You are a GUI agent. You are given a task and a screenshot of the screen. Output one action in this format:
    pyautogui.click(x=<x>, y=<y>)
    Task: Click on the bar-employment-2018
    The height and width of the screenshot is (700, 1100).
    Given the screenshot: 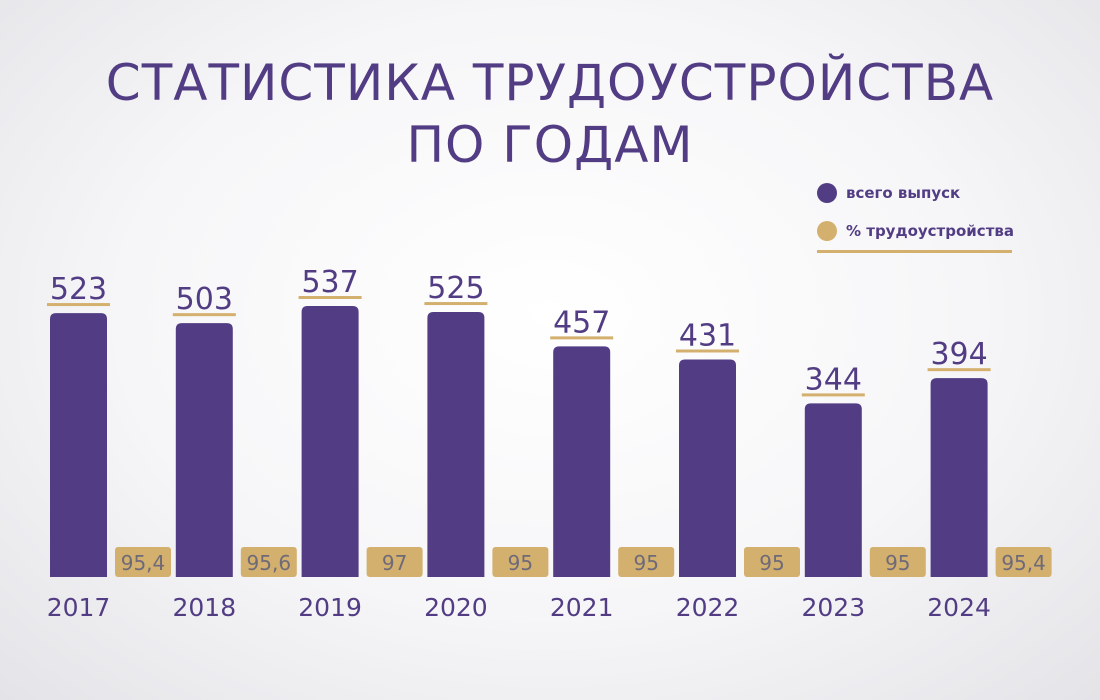 What is the action you would take?
    pyautogui.click(x=268, y=562)
    